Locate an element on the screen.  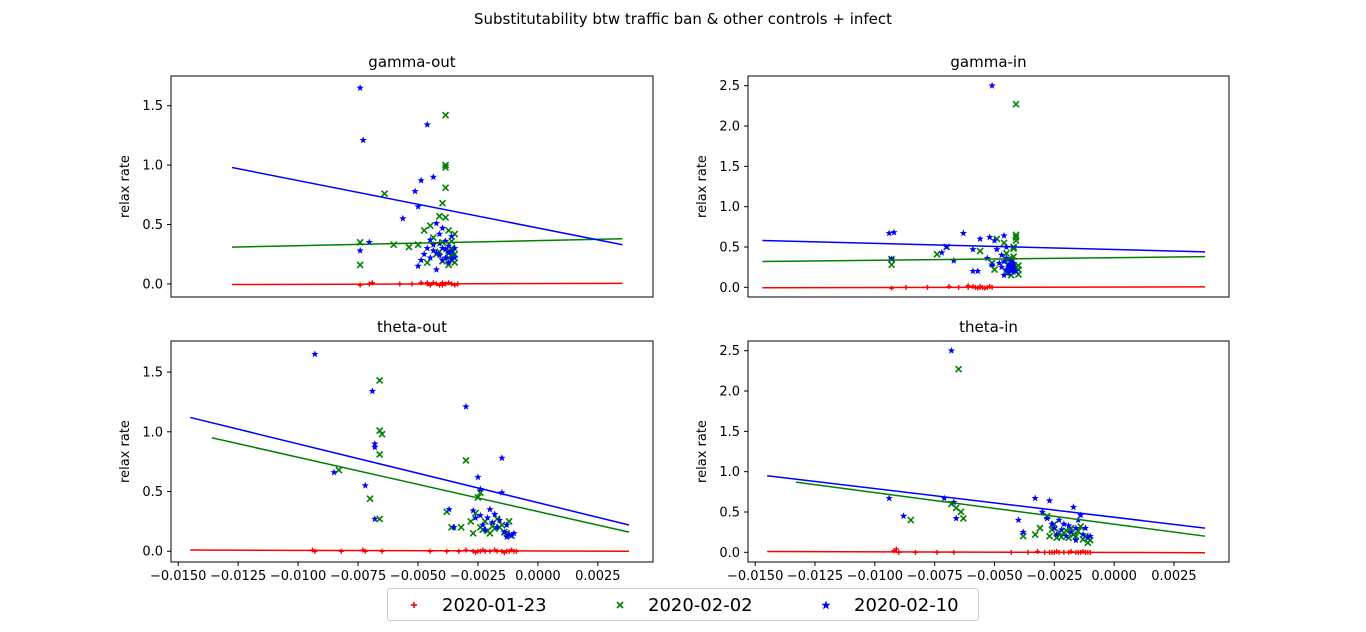
y-tick-label: 0.0 is located at coordinates (729, 553).